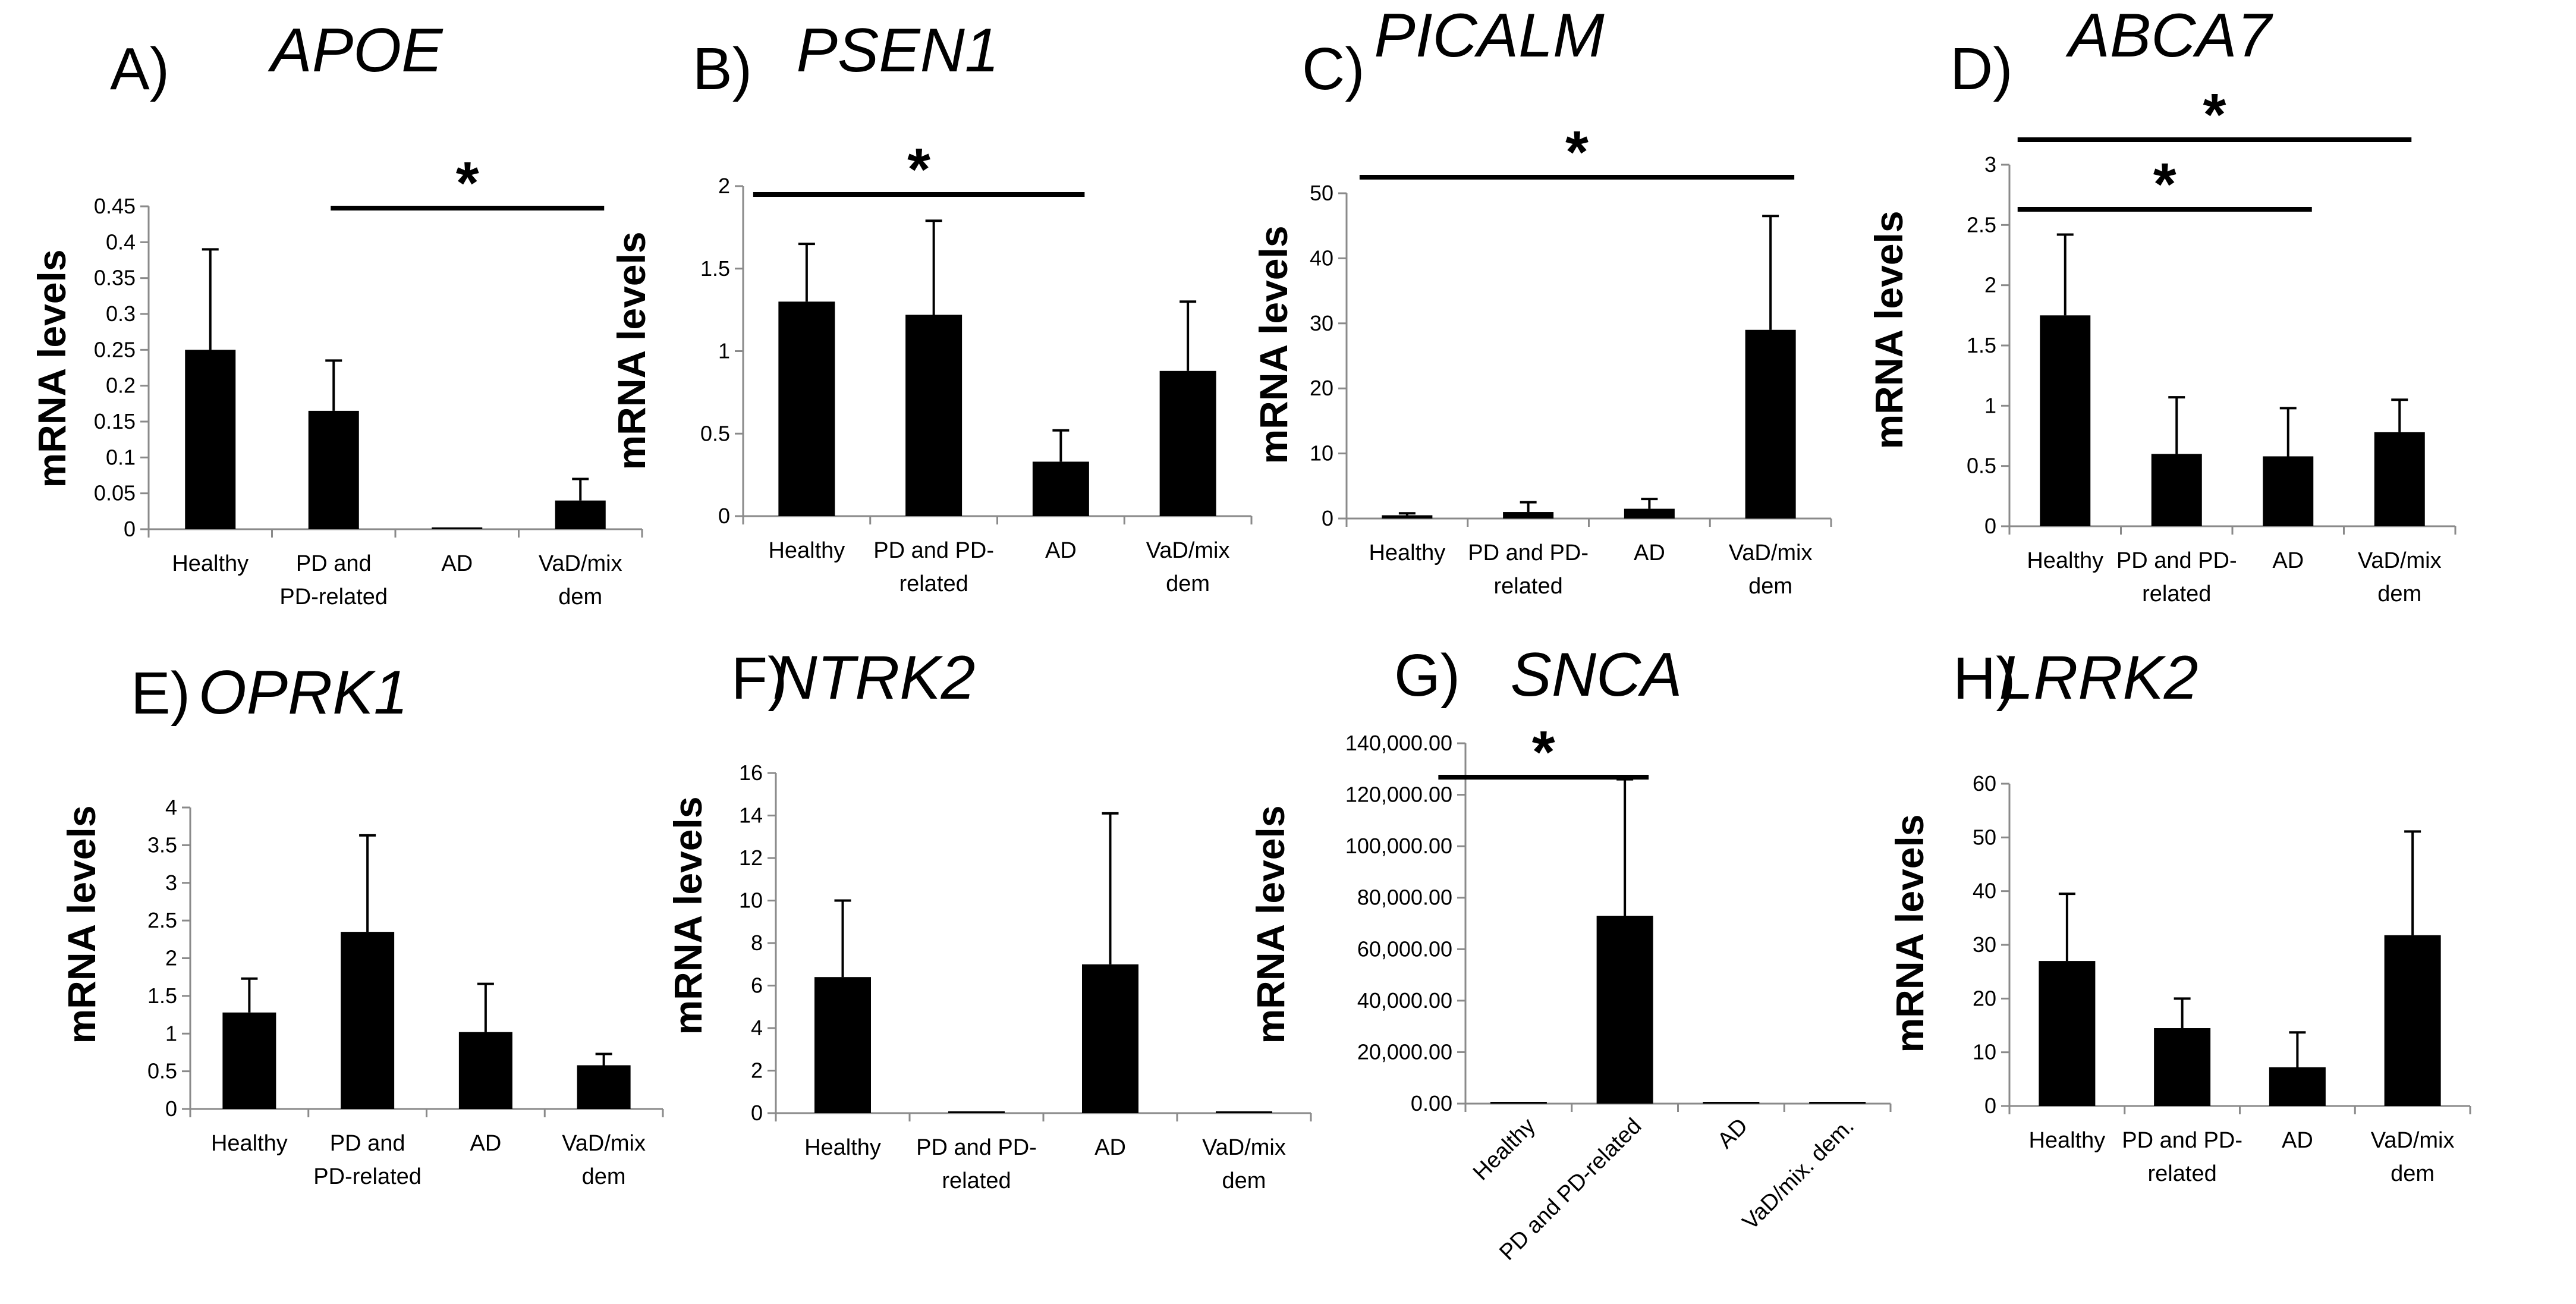  I want to click on y-tick-label: 0.45, so click(115, 206).